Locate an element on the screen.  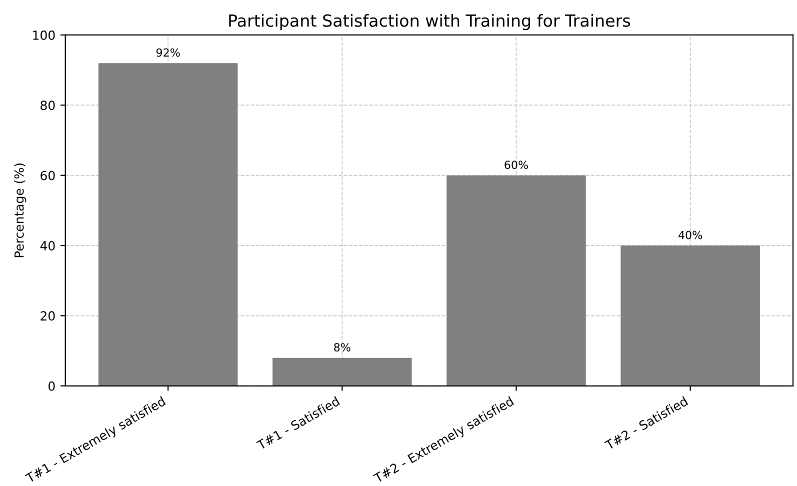
y-tick-label: 20 is located at coordinates (47, 316).